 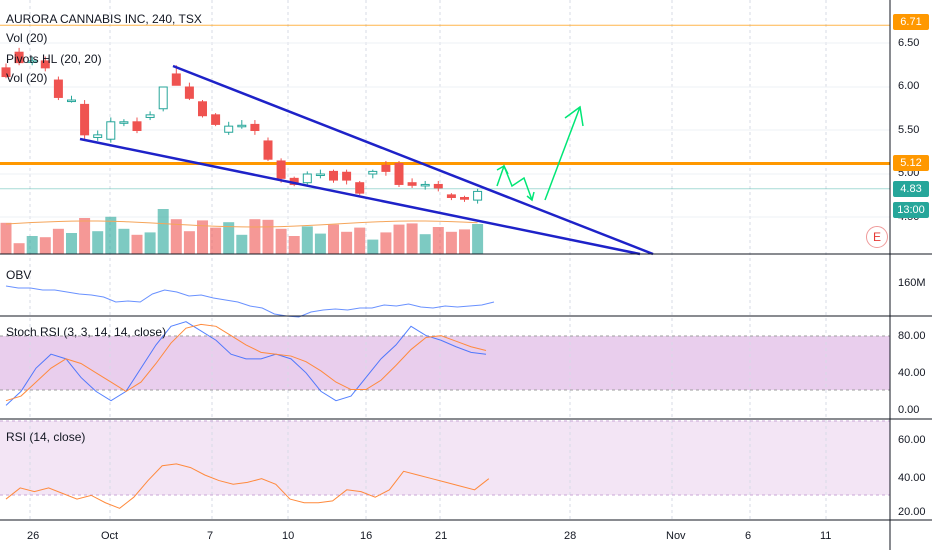 What do you see at coordinates (912, 478) in the screenshot?
I see `rsi-tick: 40.00` at bounding box center [912, 478].